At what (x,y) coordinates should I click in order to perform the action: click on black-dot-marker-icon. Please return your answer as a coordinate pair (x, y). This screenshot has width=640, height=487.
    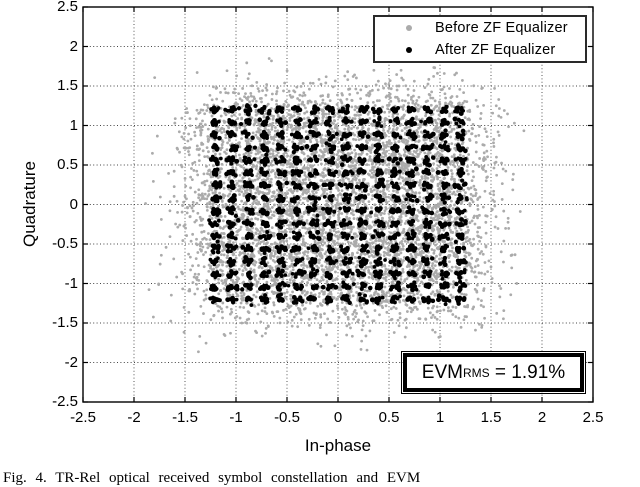
    Looking at the image, I should click on (409, 49).